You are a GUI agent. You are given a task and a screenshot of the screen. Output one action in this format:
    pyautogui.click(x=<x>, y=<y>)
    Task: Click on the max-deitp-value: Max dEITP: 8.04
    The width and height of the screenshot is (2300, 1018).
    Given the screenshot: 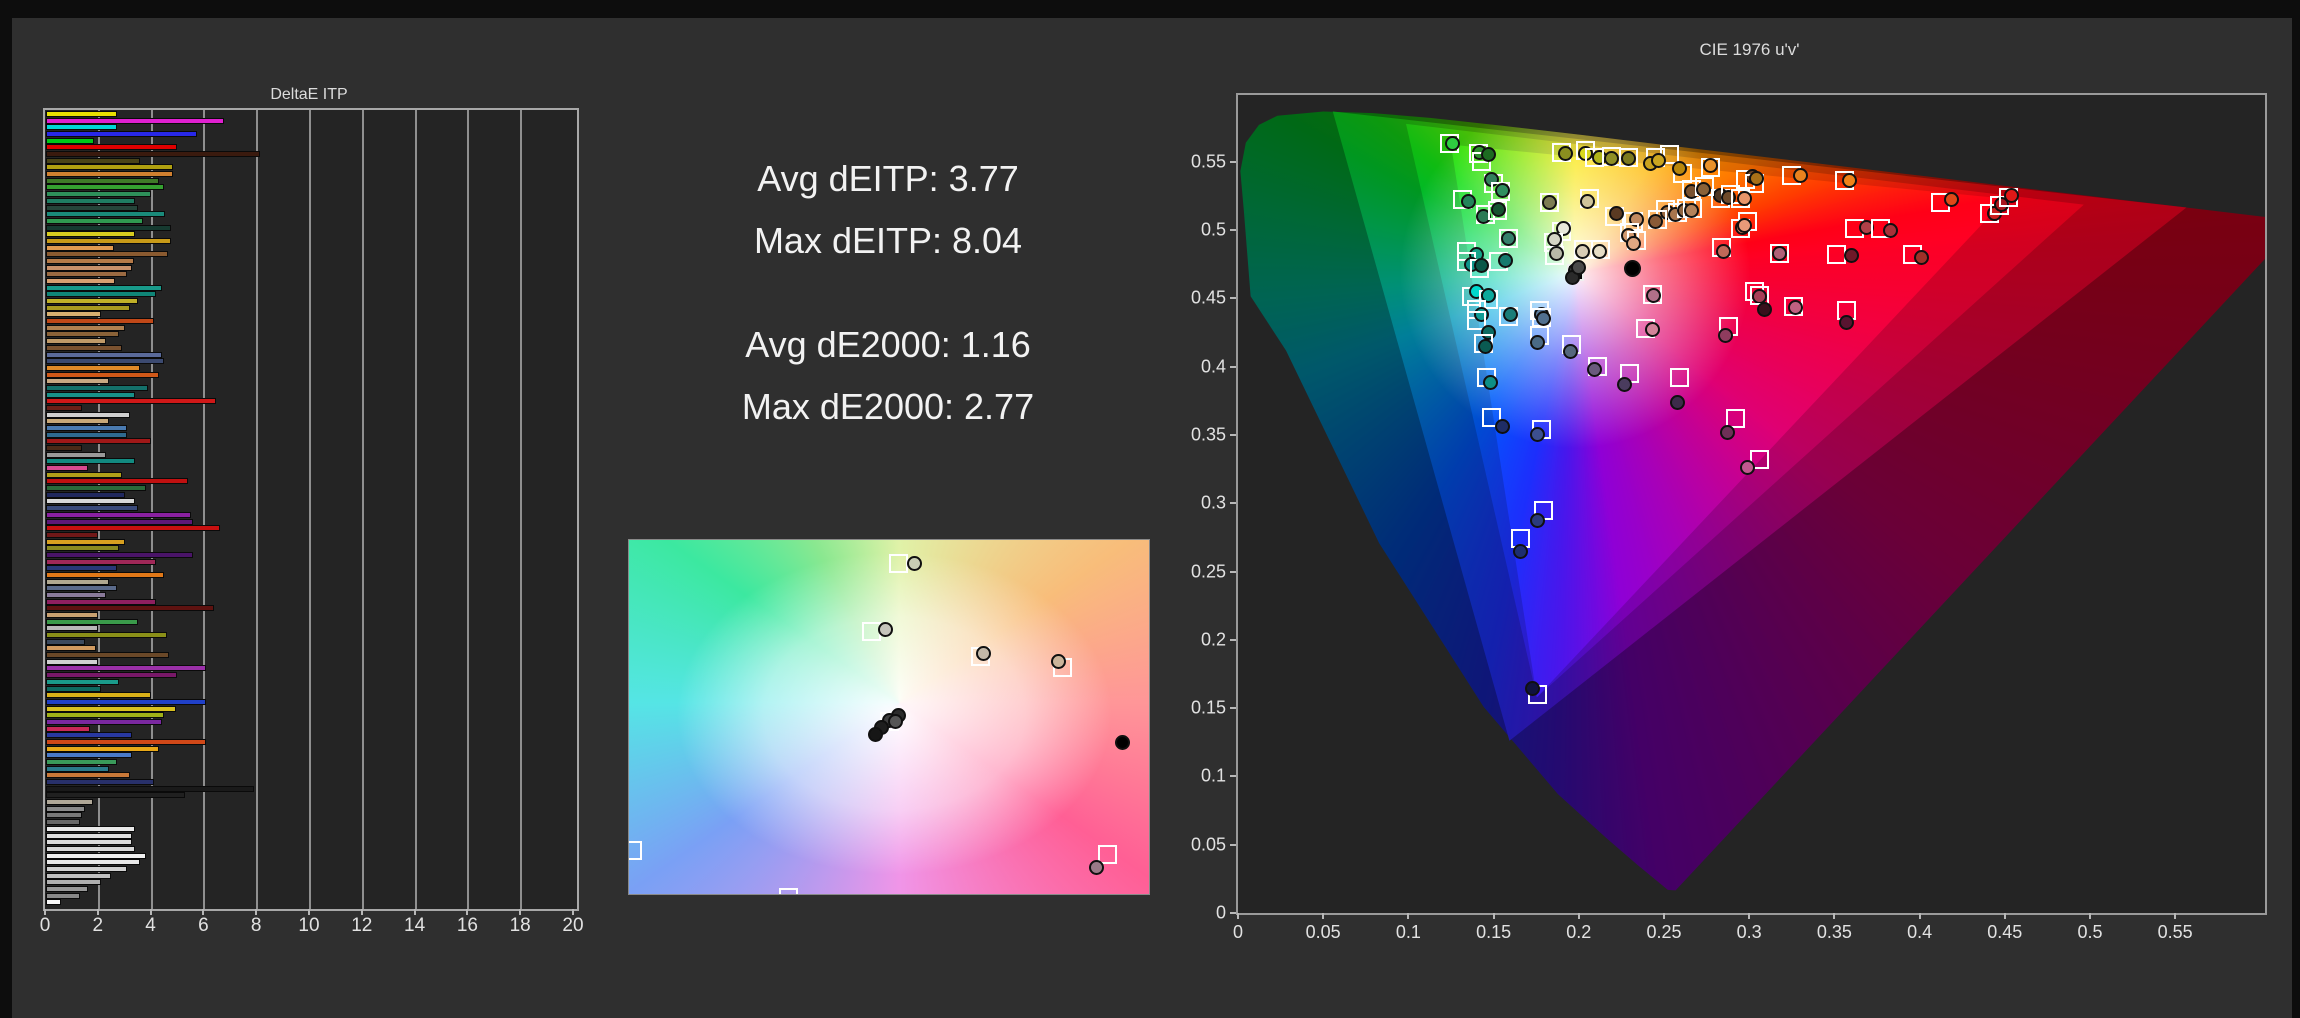 What is the action you would take?
    pyautogui.click(x=888, y=240)
    